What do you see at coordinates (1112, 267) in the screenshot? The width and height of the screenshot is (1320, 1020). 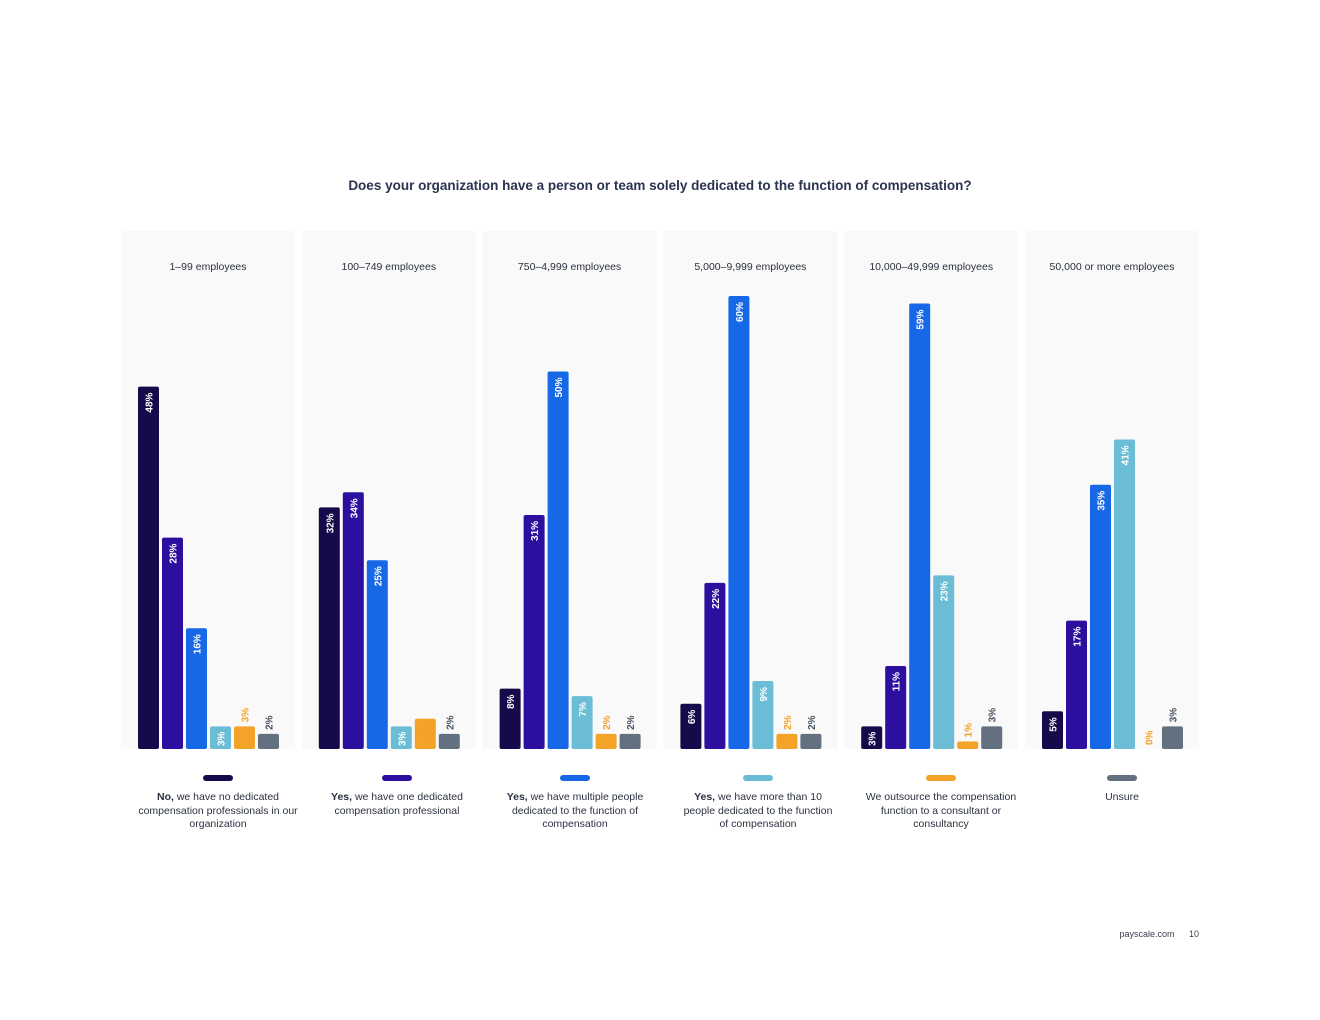 I see `category-label: 50,000 or more employees` at bounding box center [1112, 267].